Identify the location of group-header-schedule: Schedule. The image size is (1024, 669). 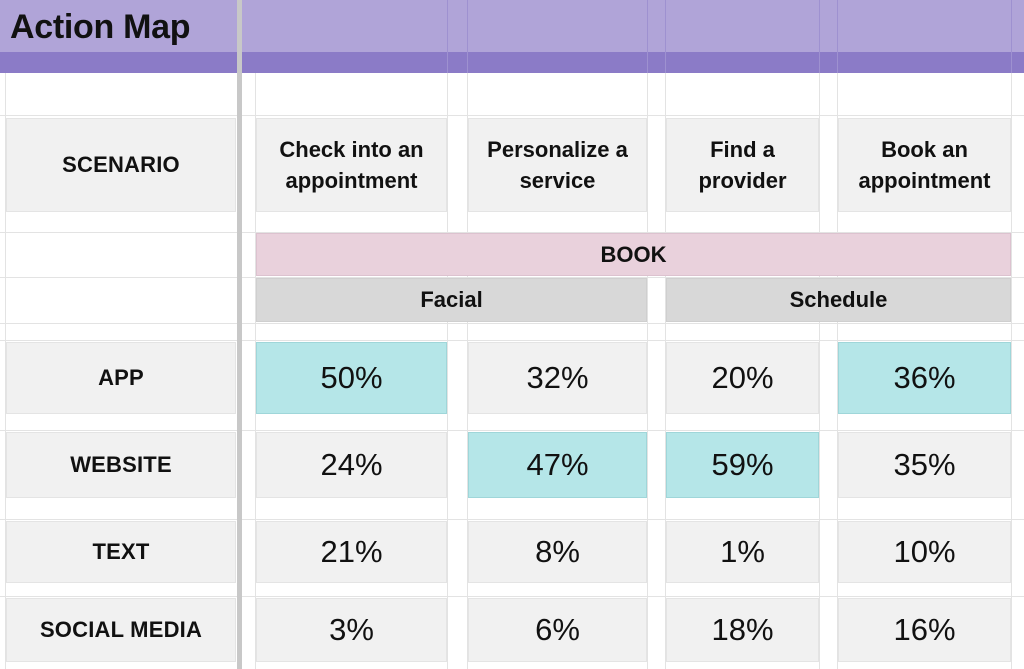
(838, 300).